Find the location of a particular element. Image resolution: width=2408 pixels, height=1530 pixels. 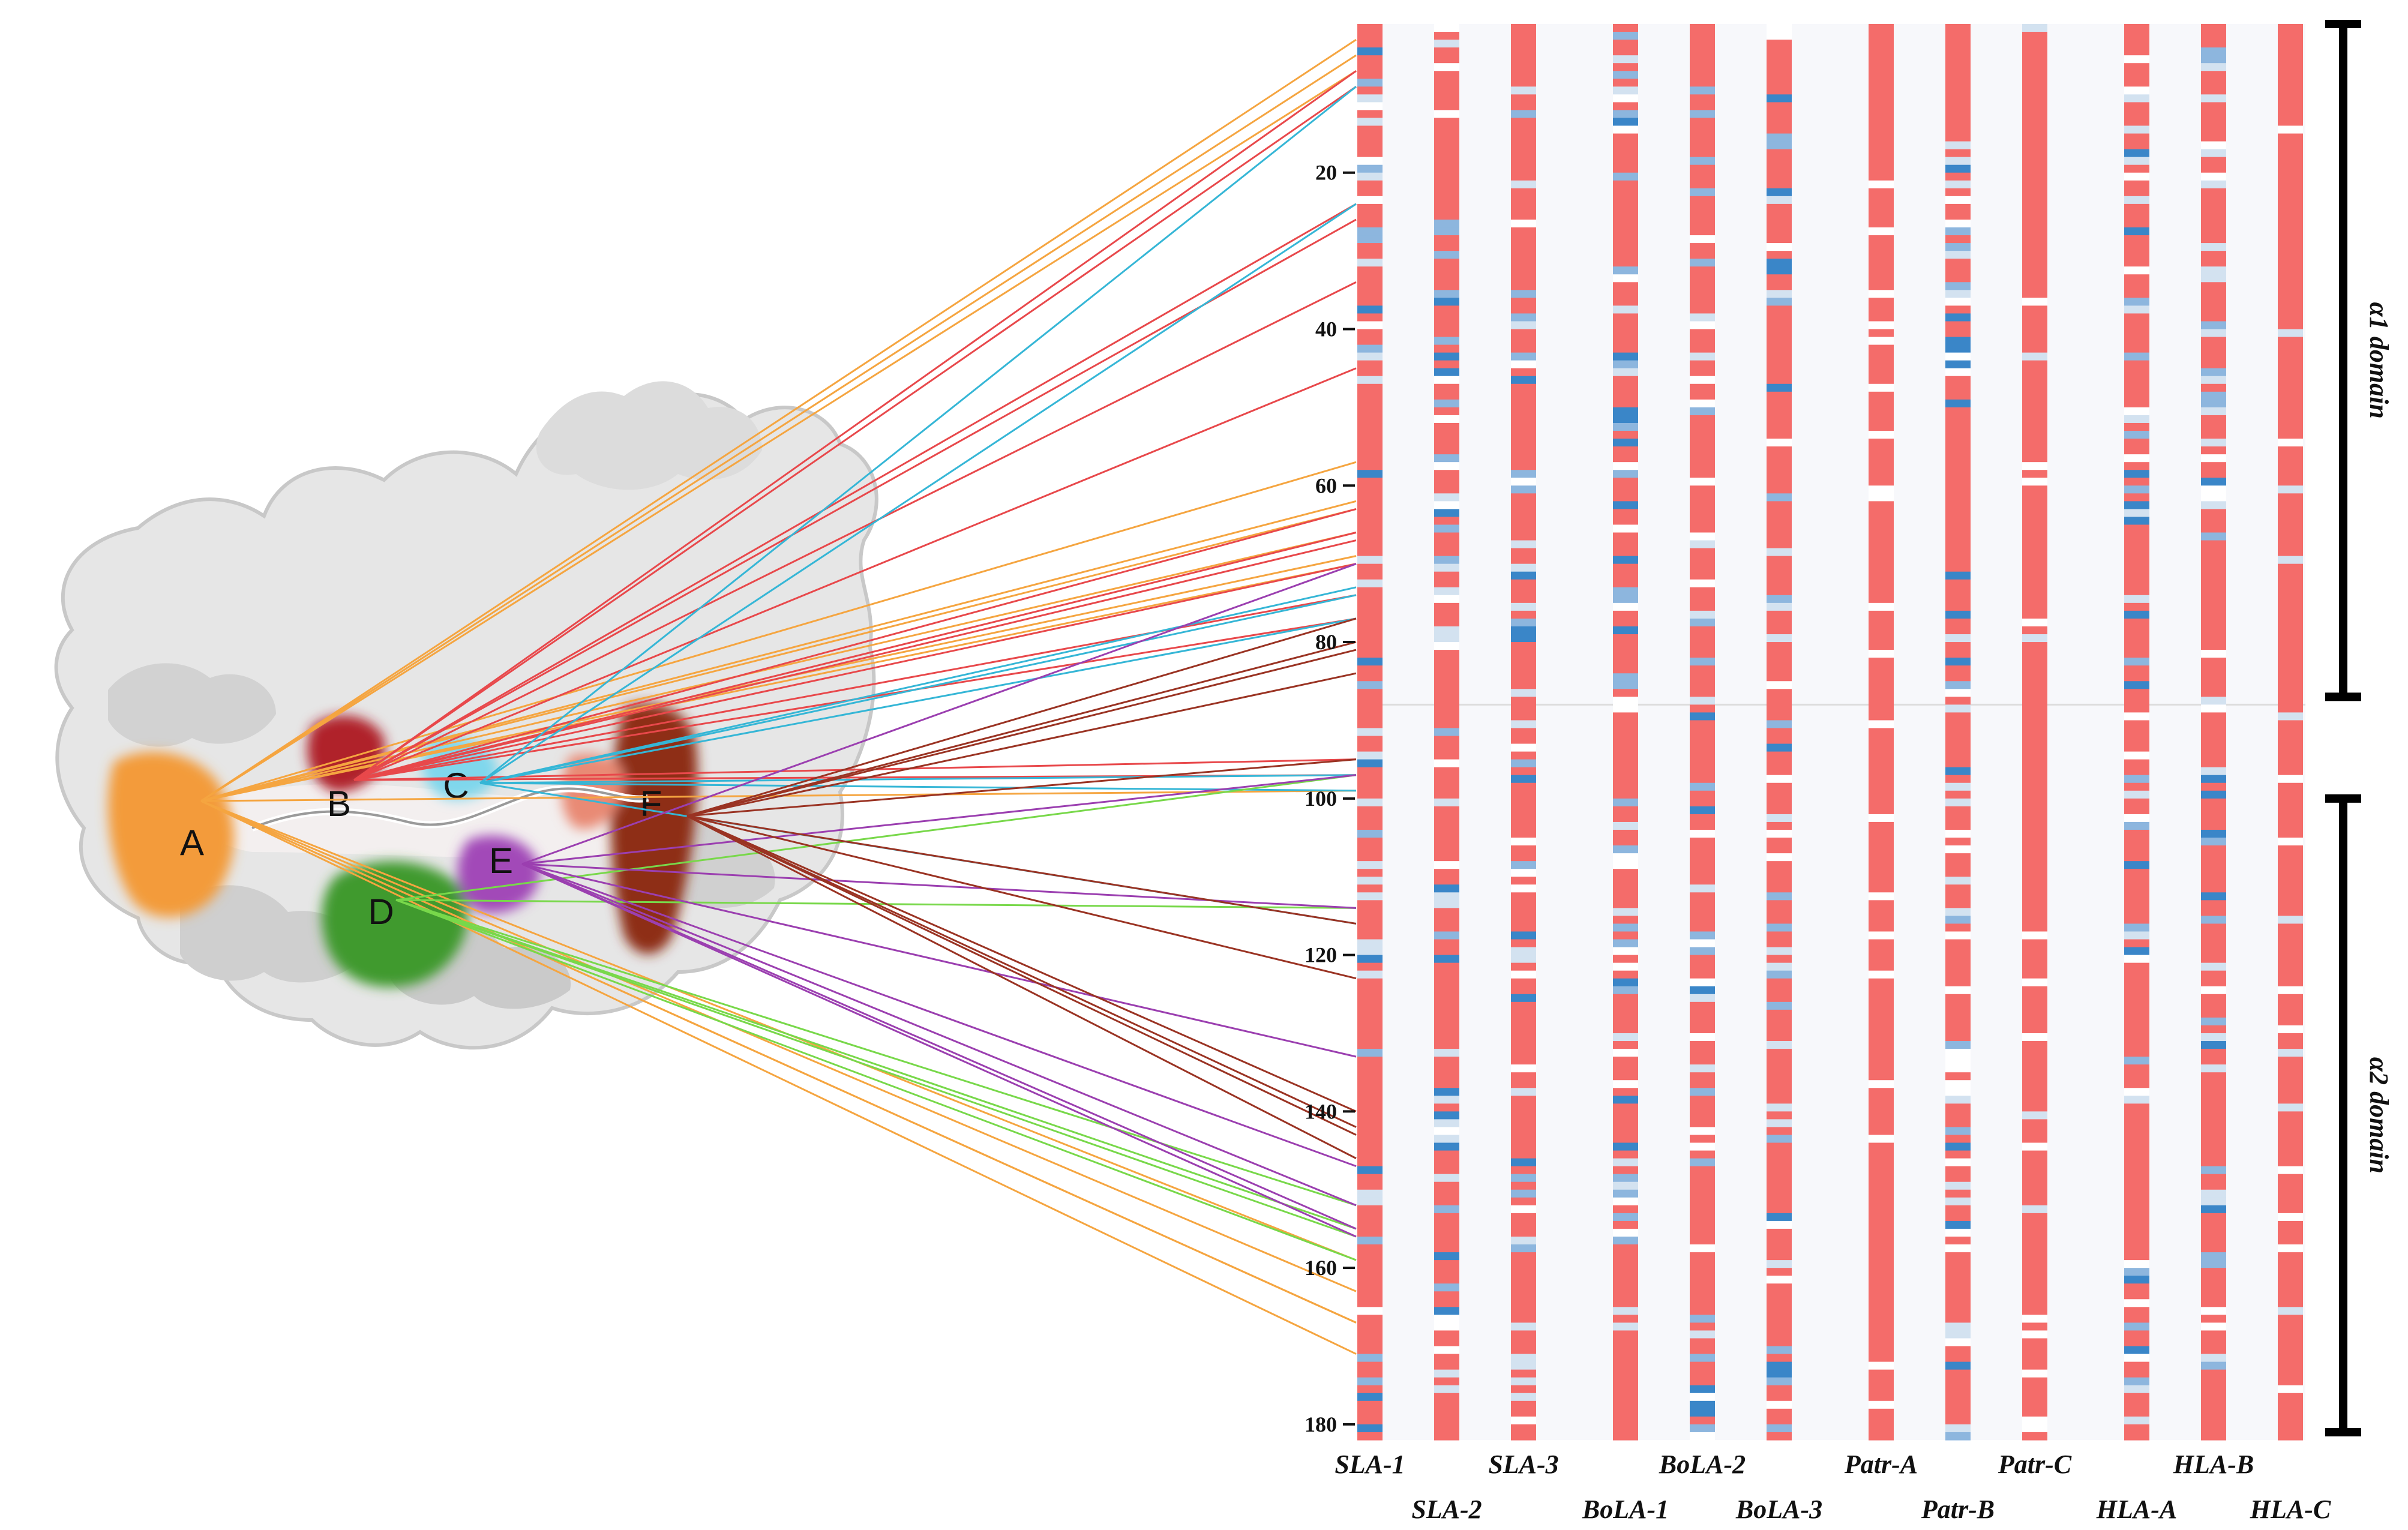

heatmap-column-hla-a is located at coordinates (2137, 733).